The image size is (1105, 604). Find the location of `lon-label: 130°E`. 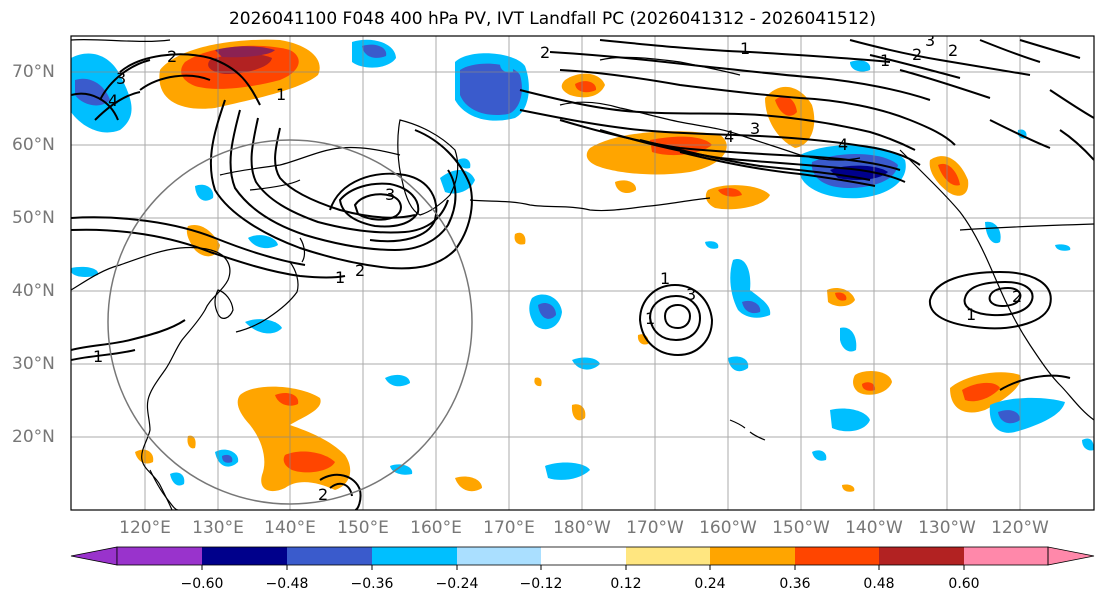

lon-label: 130°E is located at coordinates (218, 528).